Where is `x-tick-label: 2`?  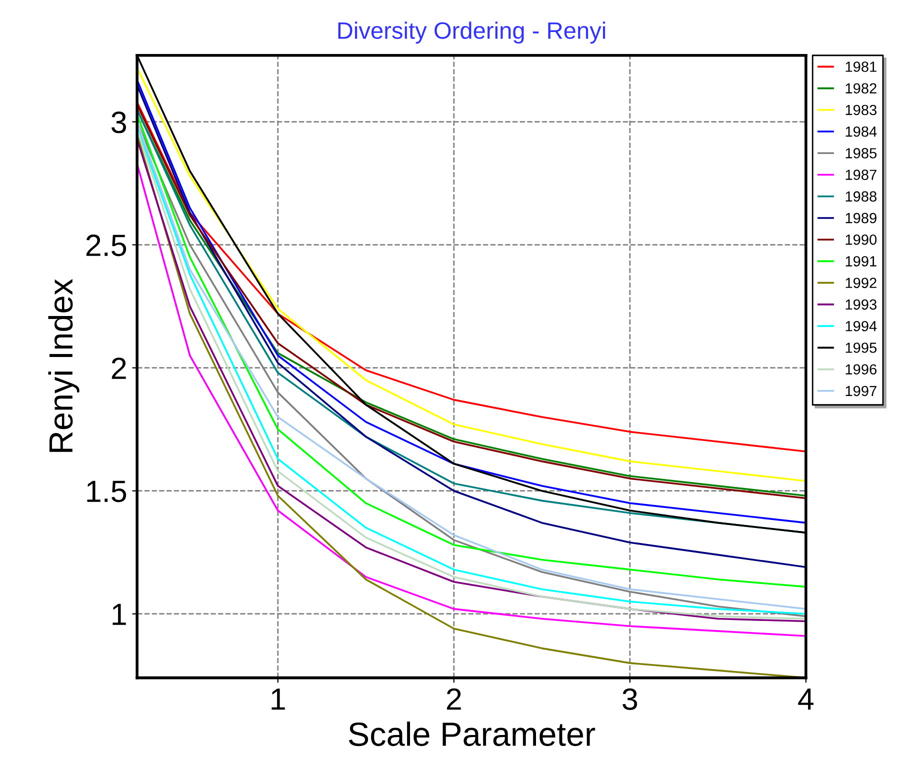
x-tick-label: 2 is located at coordinates (453, 699).